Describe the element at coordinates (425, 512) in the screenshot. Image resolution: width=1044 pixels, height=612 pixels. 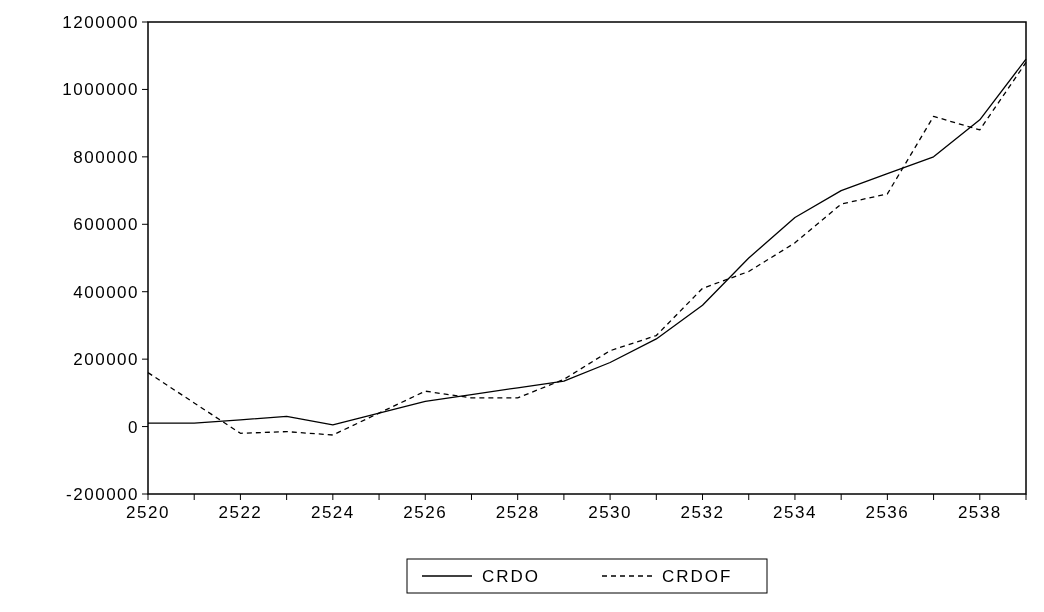
I see `x-tick-label: 2526` at that location.